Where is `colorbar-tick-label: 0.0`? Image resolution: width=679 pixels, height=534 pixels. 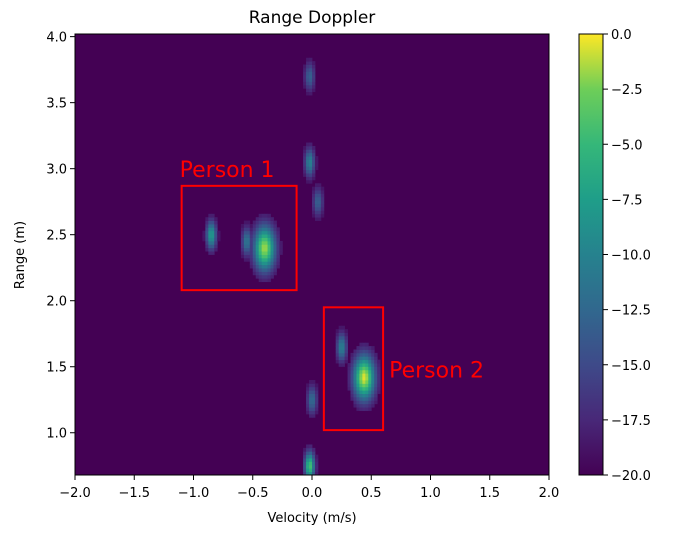 colorbar-tick-label: 0.0 is located at coordinates (621, 35).